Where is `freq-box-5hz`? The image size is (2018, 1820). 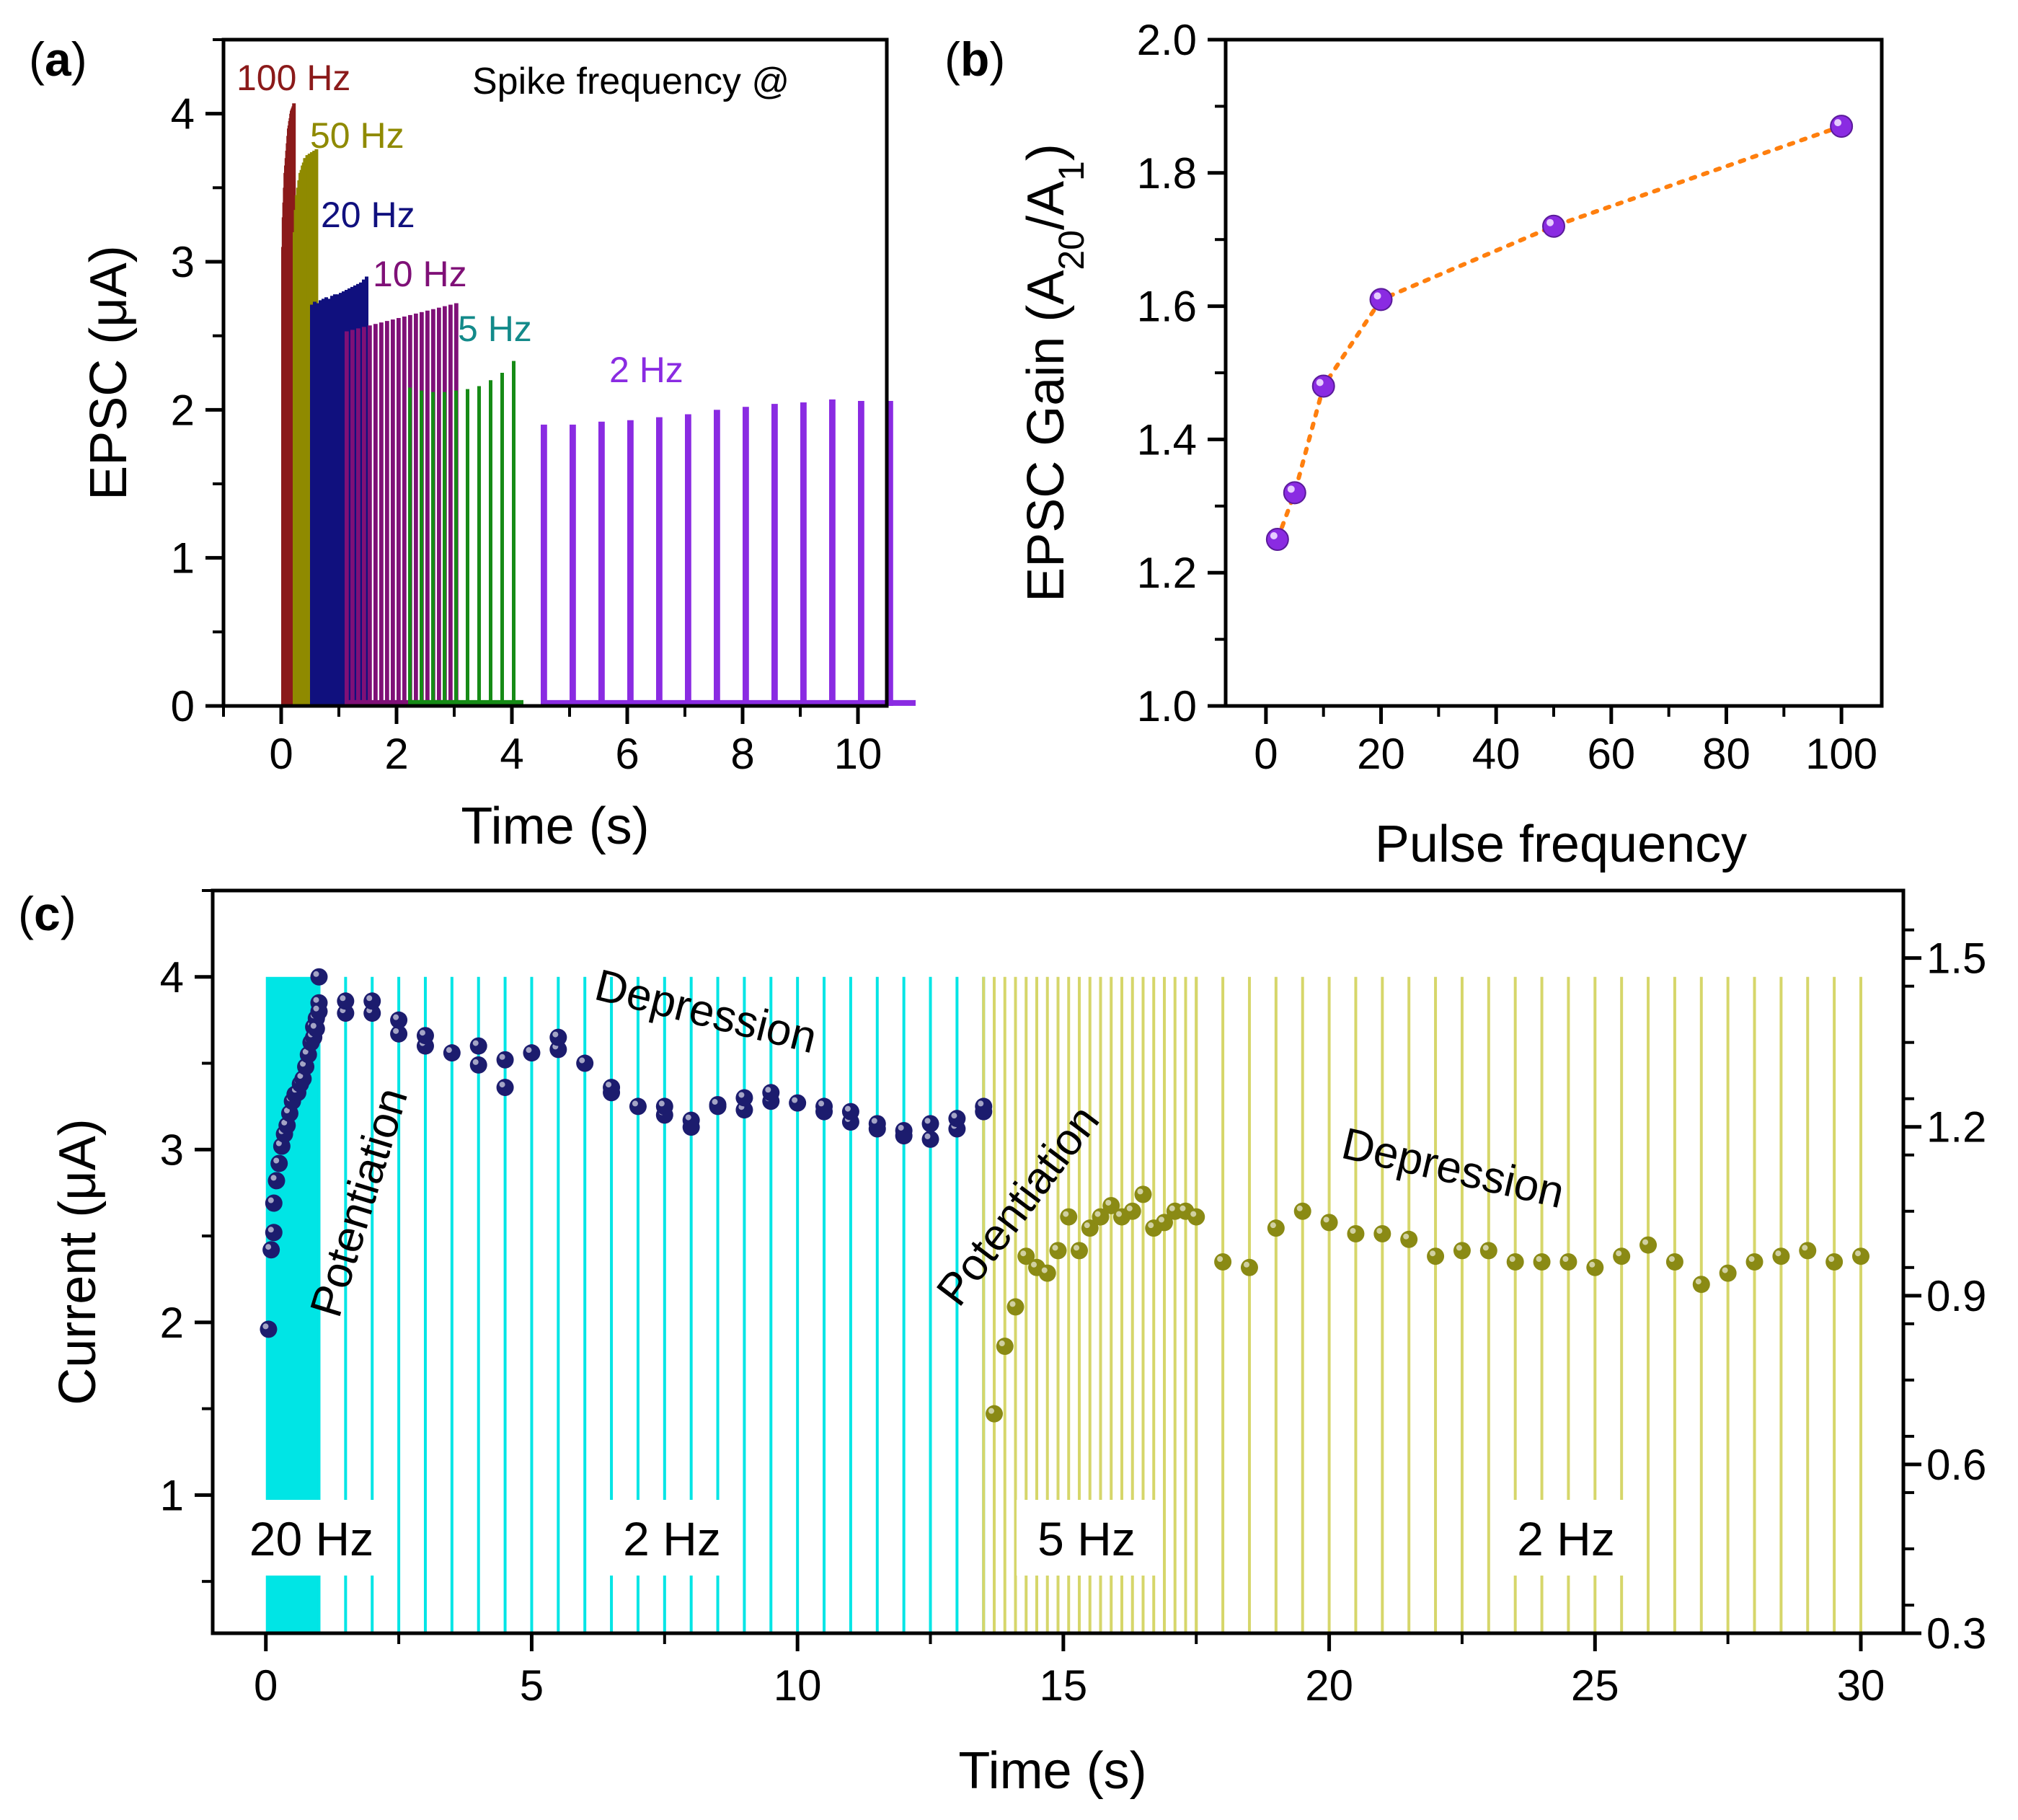
freq-box-5hz is located at coordinates (1087, 1538).